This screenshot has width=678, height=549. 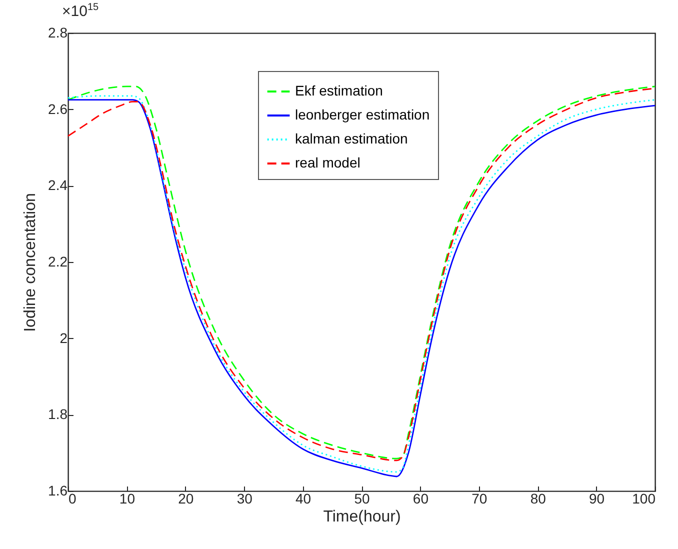 I want to click on y-tick-label: 2.8, so click(x=58, y=32).